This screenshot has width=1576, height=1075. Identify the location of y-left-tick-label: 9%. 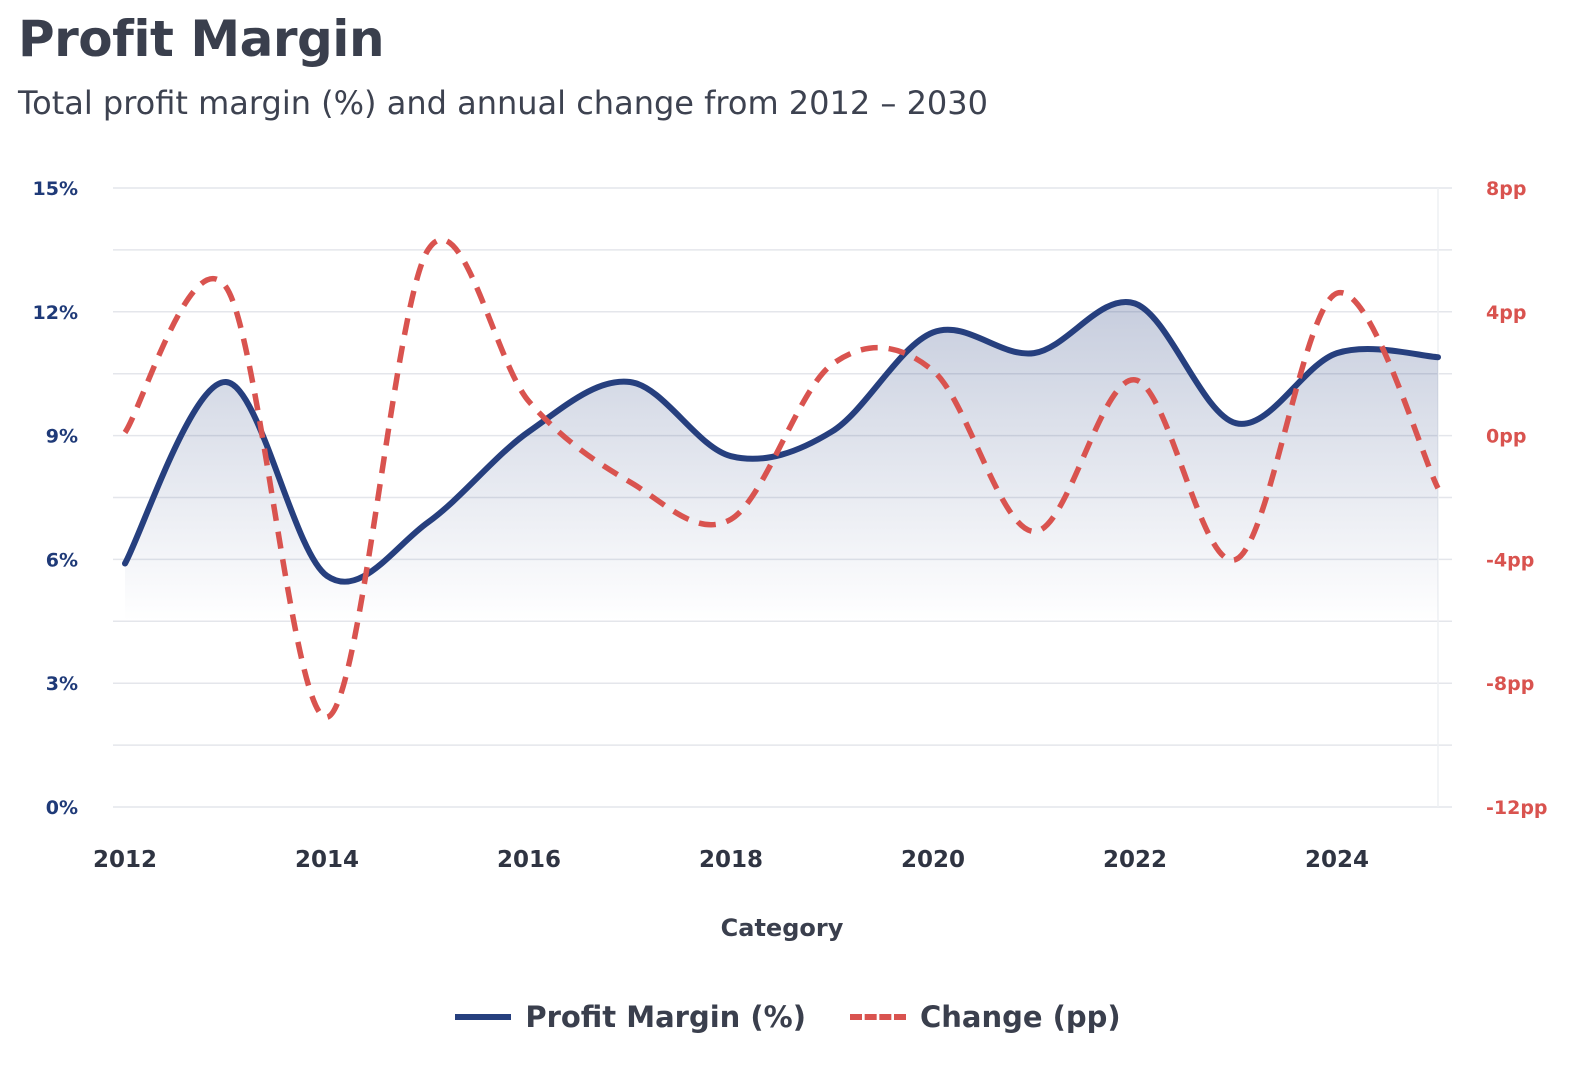
(62, 437).